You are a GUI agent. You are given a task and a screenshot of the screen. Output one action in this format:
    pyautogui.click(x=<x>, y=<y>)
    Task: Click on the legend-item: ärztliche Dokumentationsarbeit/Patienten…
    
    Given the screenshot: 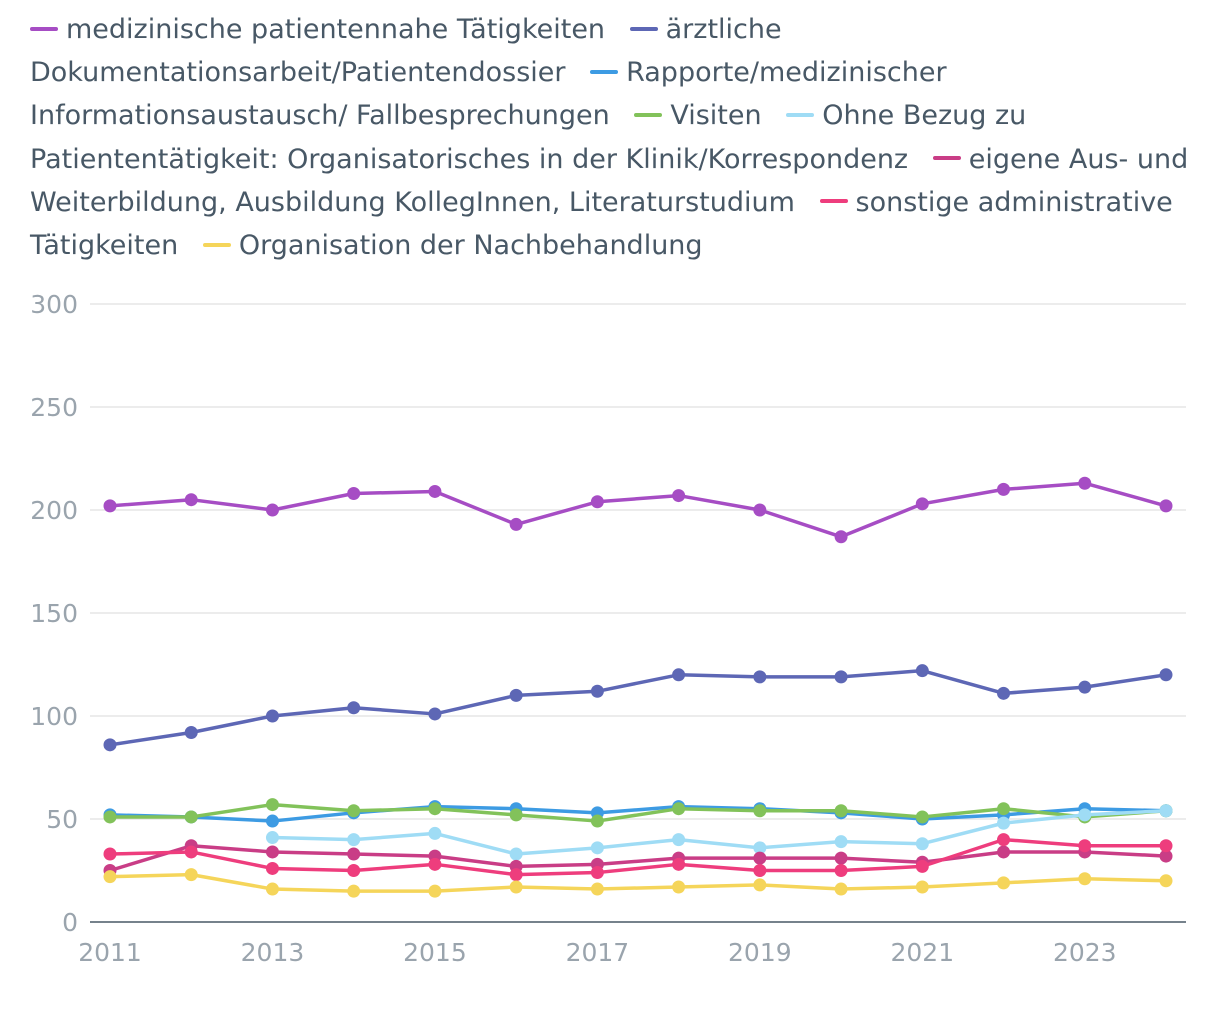 What is the action you would take?
    pyautogui.click(x=406, y=51)
    